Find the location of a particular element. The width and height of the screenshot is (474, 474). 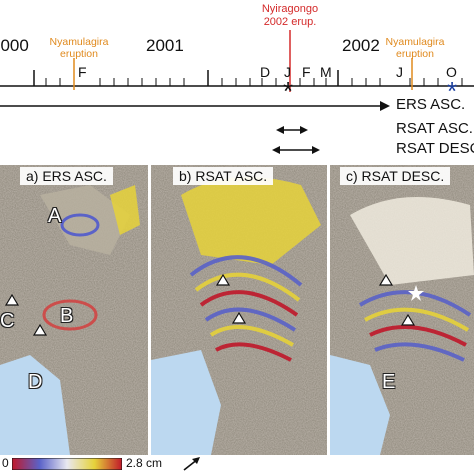

footer: 0 2.8 cm is located at coordinates (237, 464).